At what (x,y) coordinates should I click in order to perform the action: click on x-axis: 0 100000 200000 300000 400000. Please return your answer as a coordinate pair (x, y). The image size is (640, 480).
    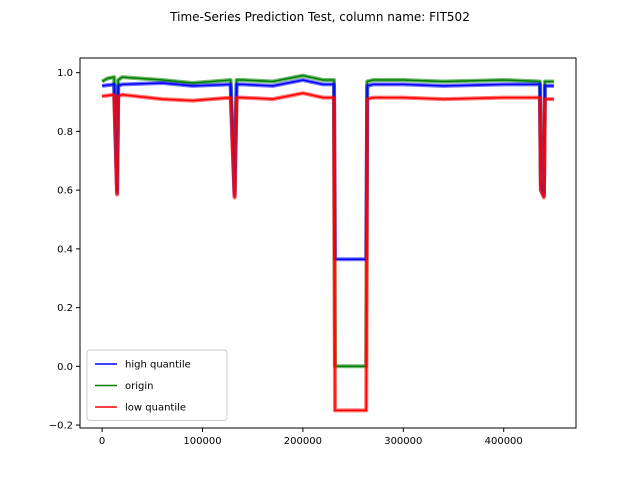
    Looking at the image, I should click on (311, 437).